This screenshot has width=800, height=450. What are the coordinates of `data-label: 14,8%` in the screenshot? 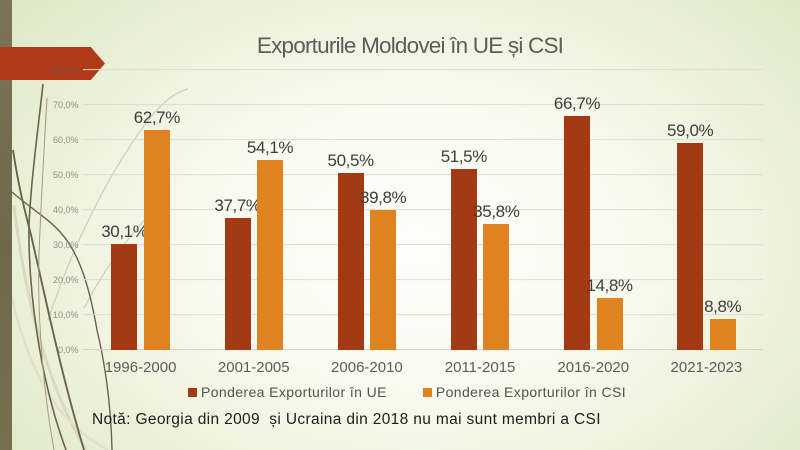 It's located at (609, 285).